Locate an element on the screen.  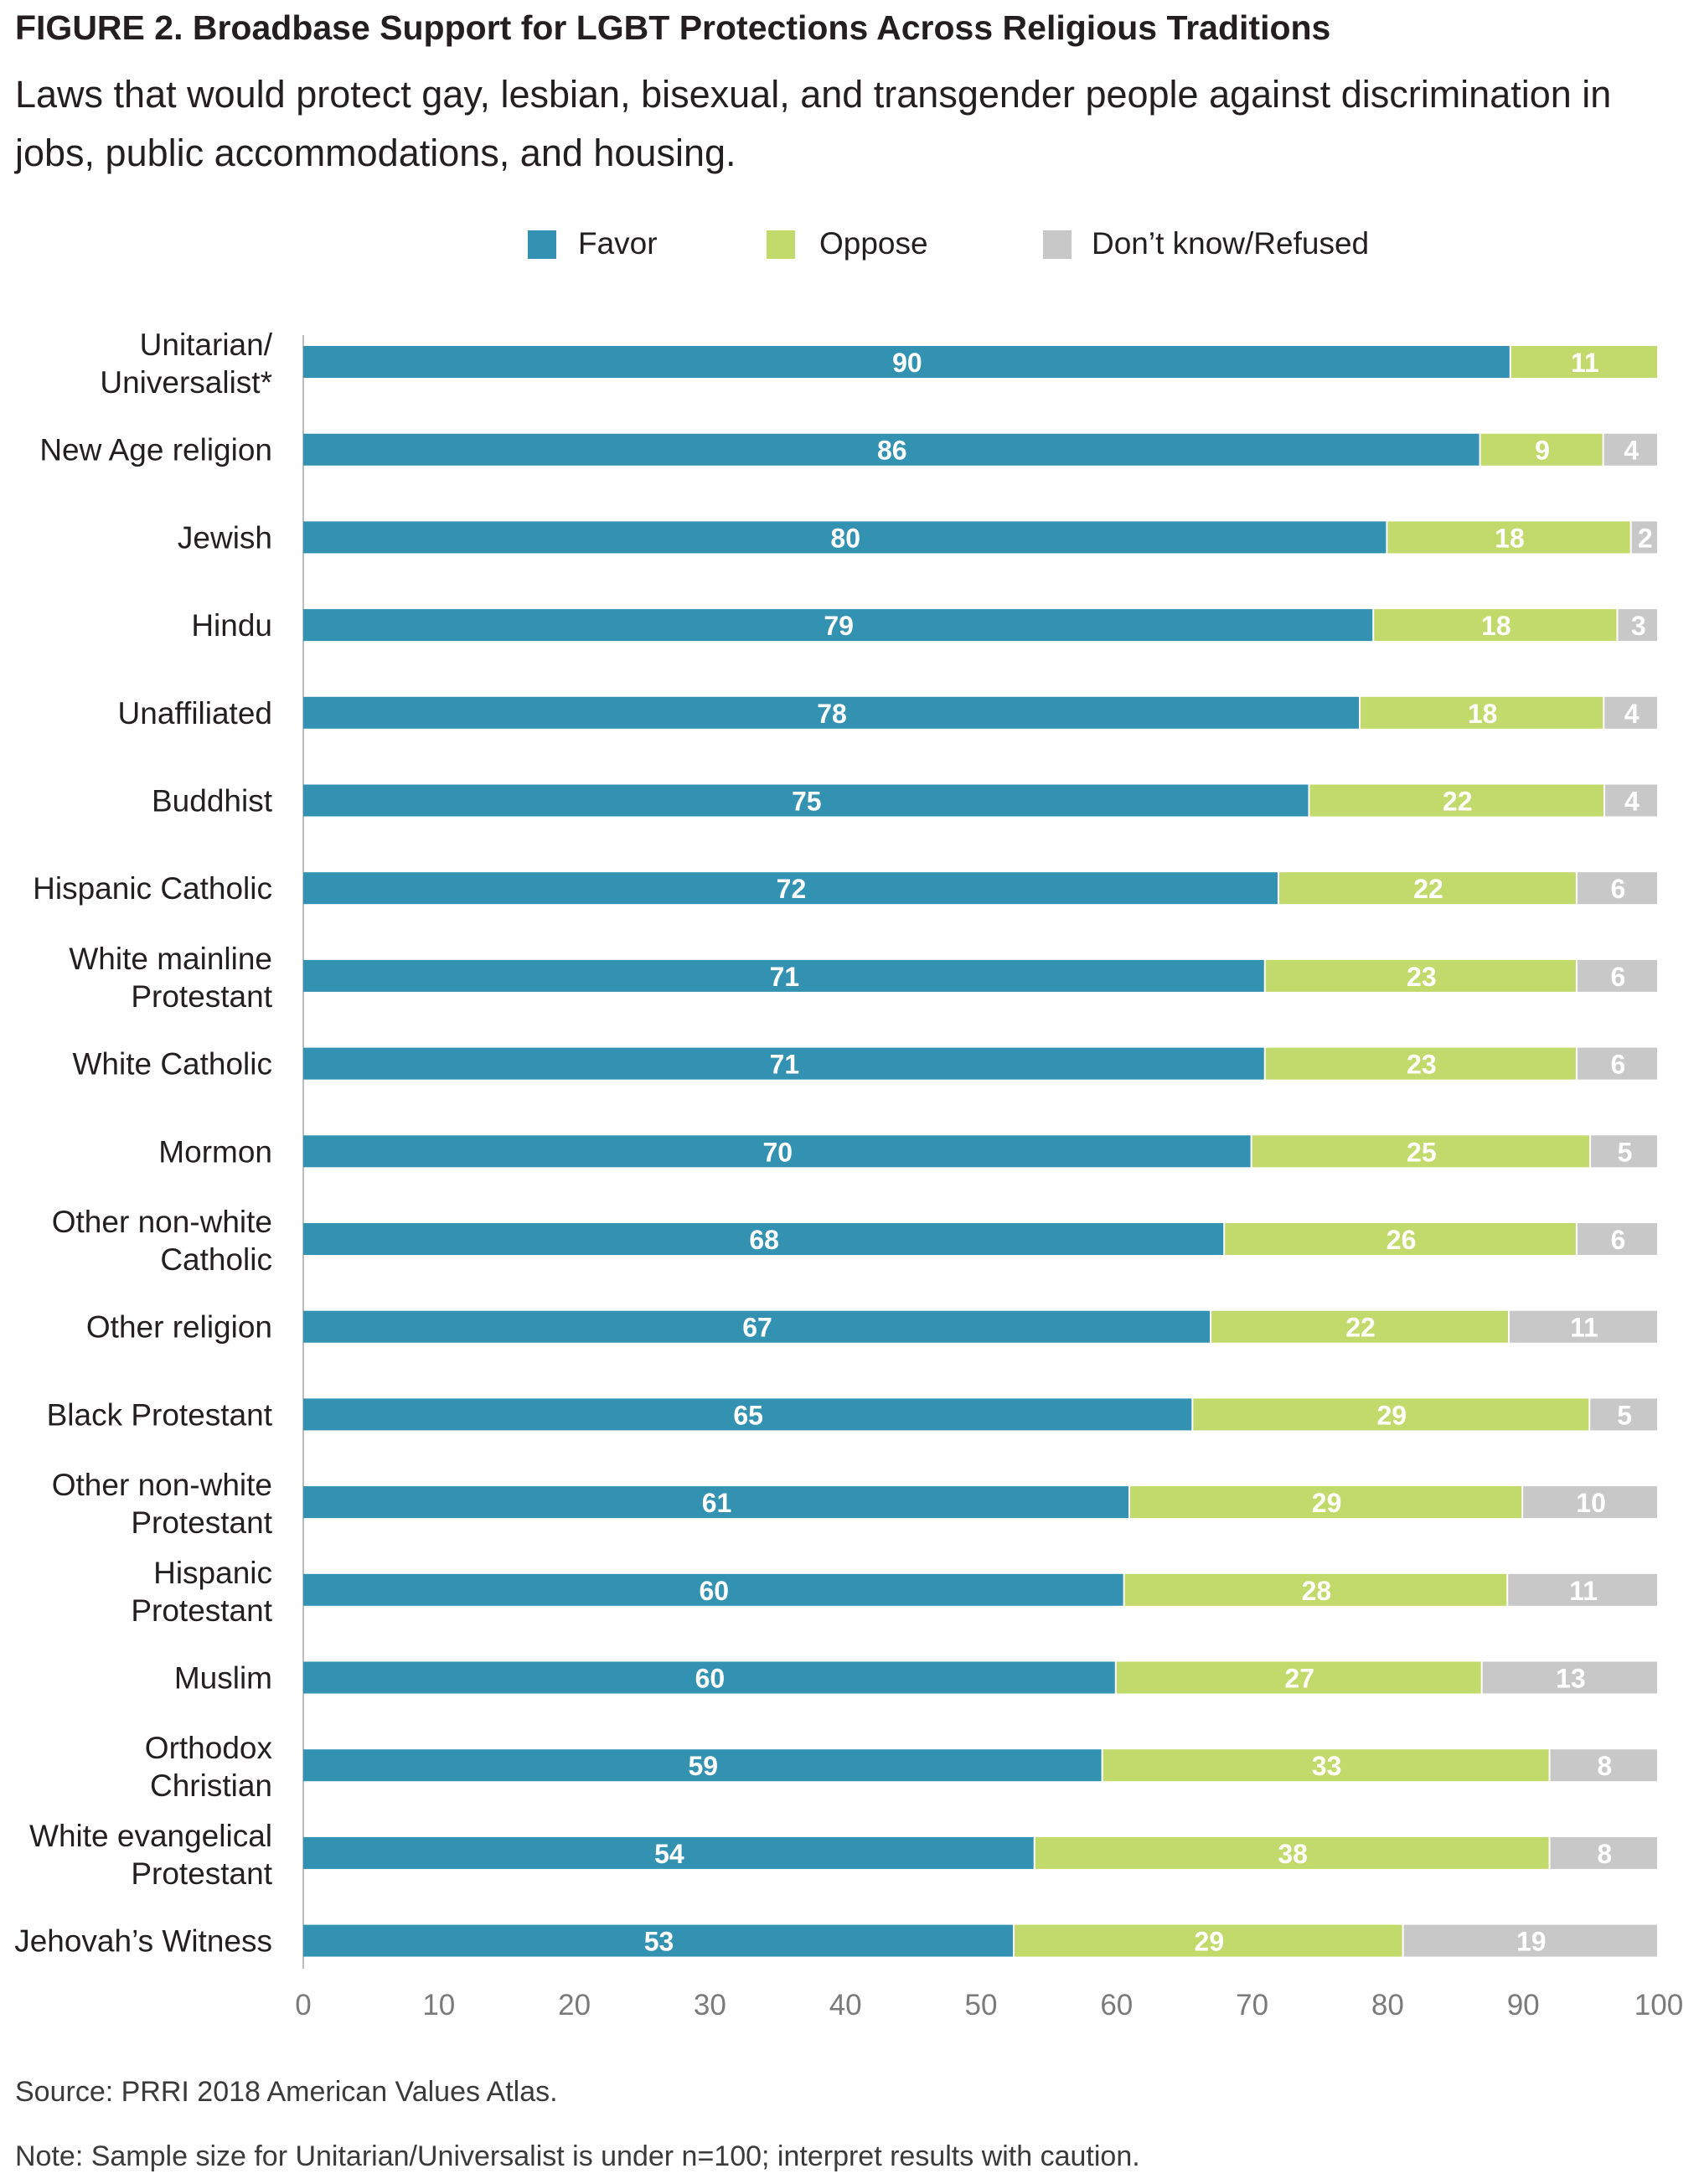
data-label: 3 is located at coordinates (1639, 626).